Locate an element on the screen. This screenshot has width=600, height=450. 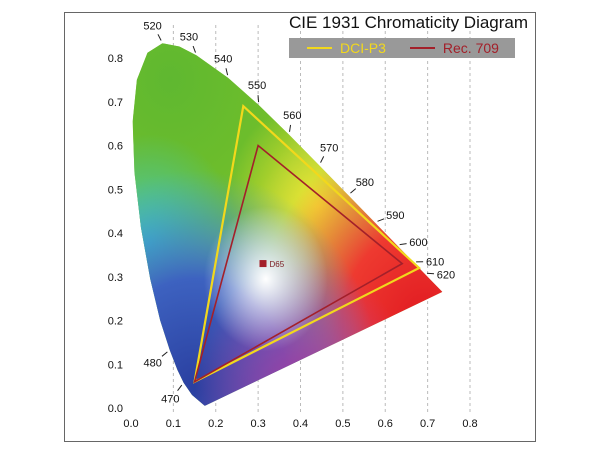
legend-item-dci-p3: DCI-P3 is located at coordinates (346, 48).